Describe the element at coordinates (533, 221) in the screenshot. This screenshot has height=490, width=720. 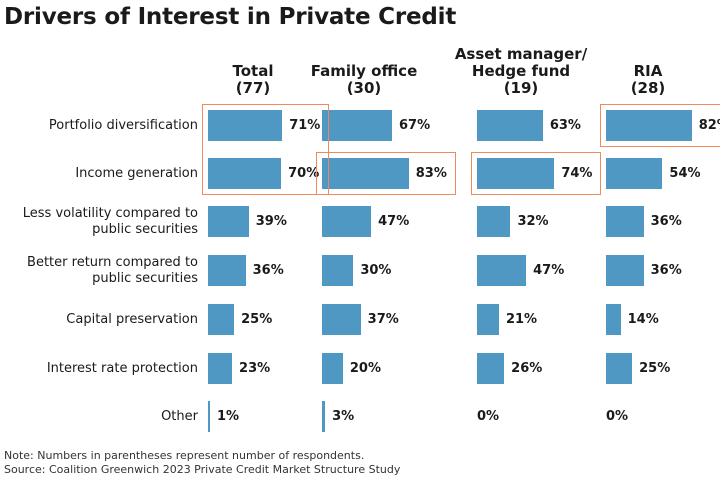
I see `value-label: 32%` at that location.